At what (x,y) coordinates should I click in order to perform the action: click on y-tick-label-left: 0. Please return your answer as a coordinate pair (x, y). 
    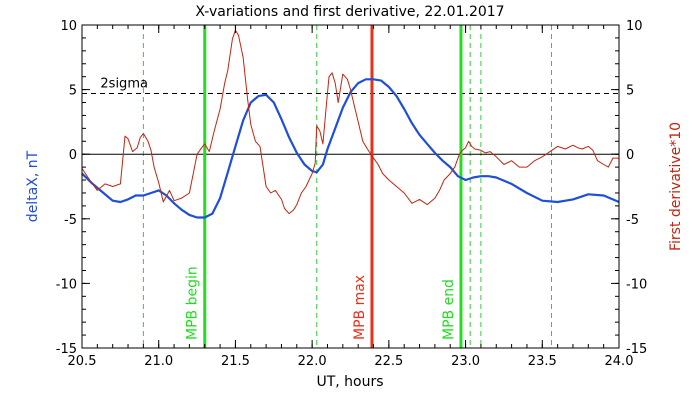
    Looking at the image, I should click on (73, 155).